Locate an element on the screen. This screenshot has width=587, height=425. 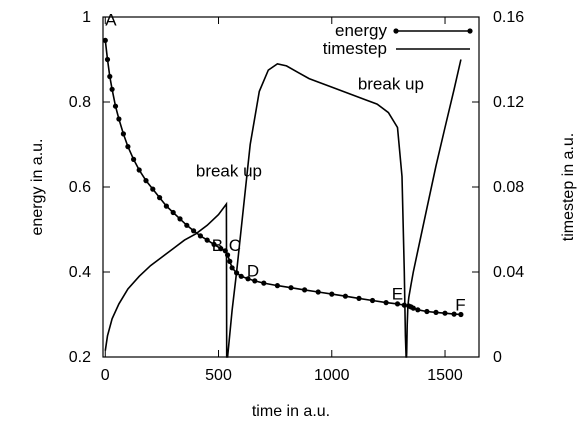
annotation-label: F is located at coordinates (460, 304).